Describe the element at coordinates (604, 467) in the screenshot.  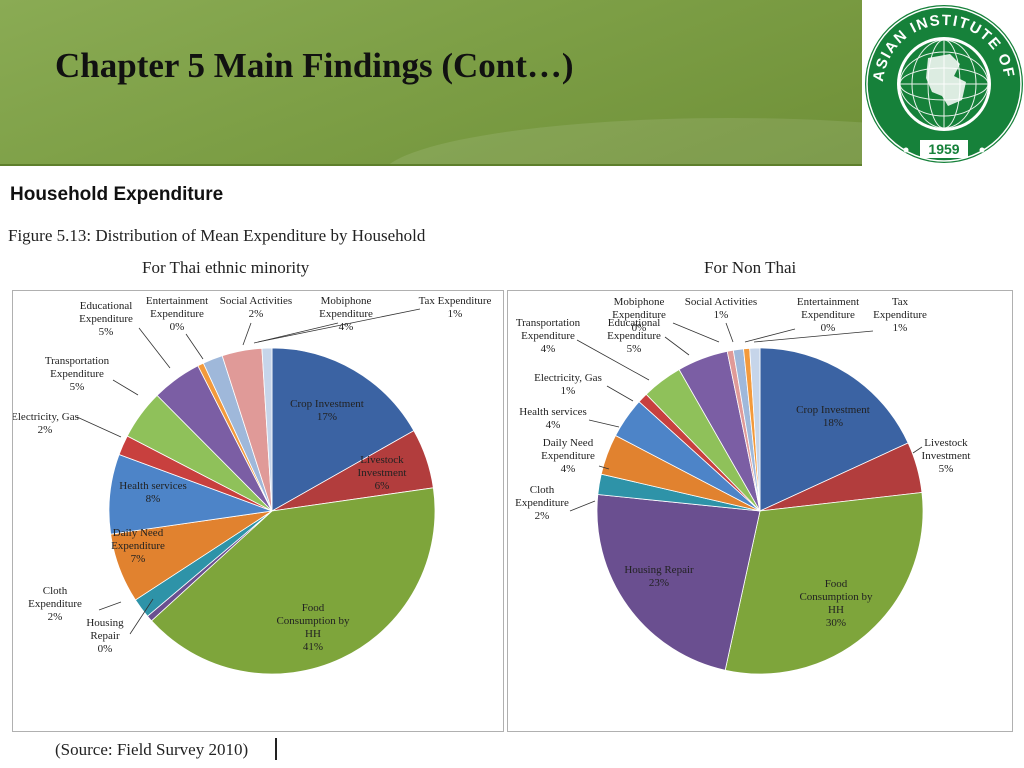
I see `leader-line-daily-need-expenditure` at that location.